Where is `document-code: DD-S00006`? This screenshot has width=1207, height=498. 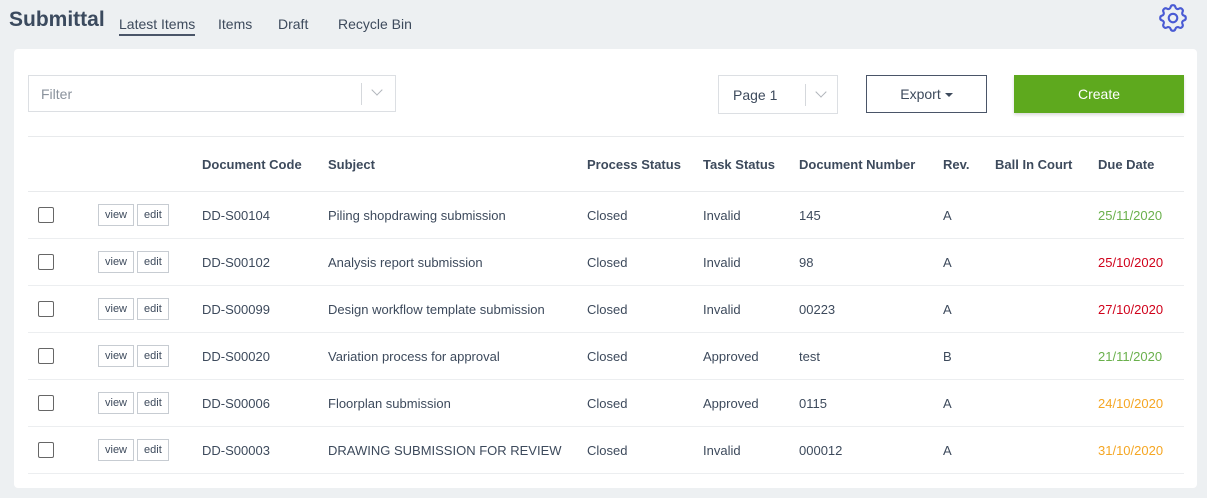 document-code: DD-S00006 is located at coordinates (265, 403).